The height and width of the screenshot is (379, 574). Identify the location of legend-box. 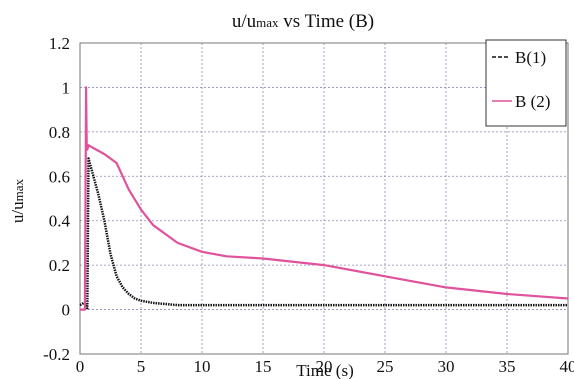
(526, 83).